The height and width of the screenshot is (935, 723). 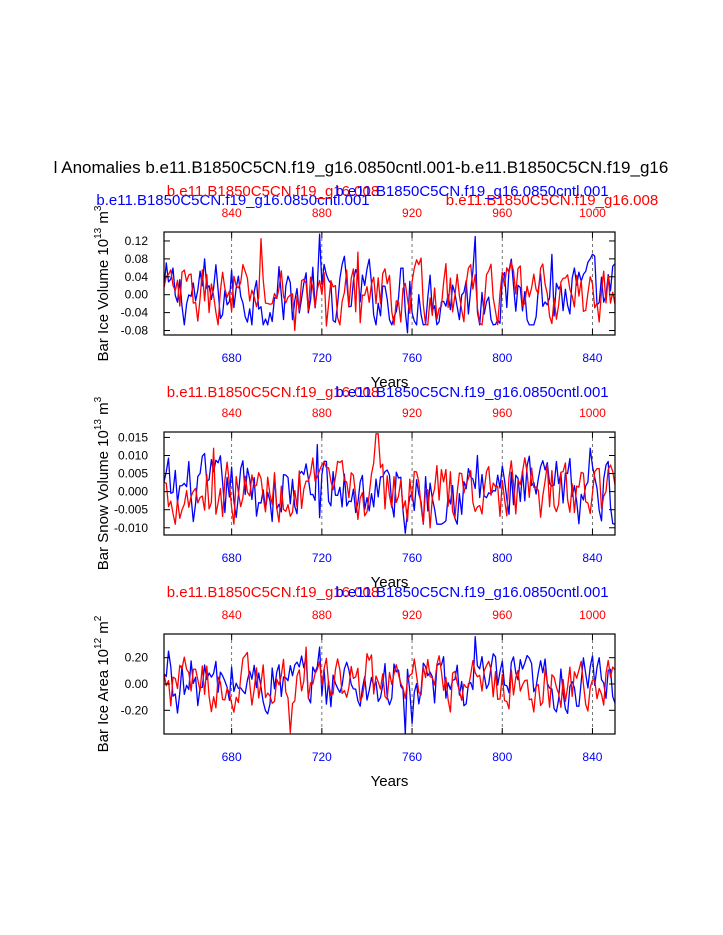 What do you see at coordinates (103, 700) in the screenshot?
I see `y-label-main: Bar Ice Area 10` at bounding box center [103, 700].